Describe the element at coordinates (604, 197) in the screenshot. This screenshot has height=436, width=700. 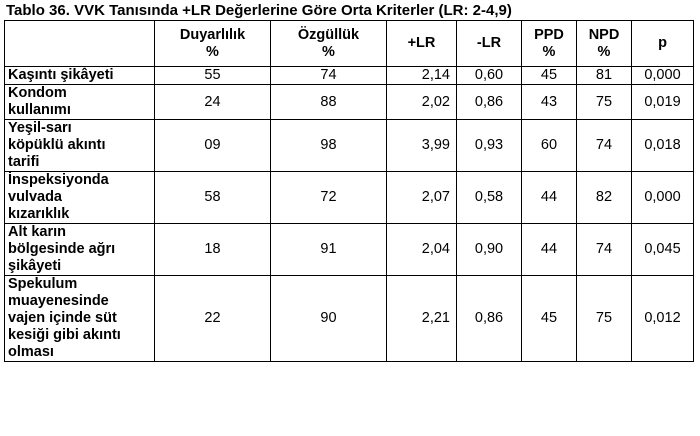
I see `cell-npd: 82` at that location.